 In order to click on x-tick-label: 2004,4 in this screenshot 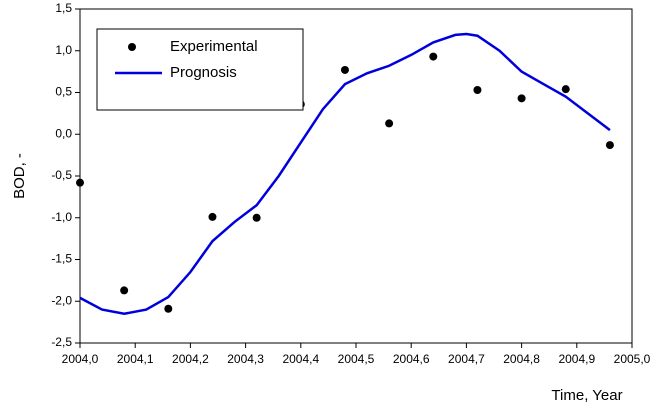, I will do `click(300, 359)`.